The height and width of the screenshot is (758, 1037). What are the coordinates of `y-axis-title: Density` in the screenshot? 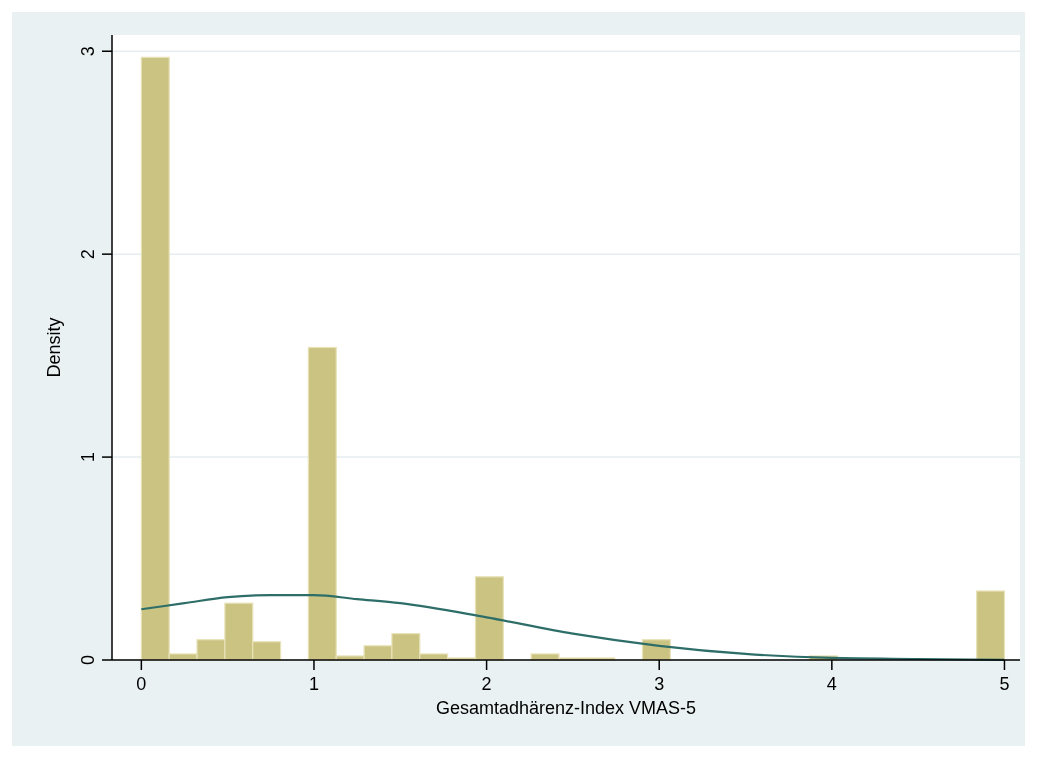 It's located at (54, 347).